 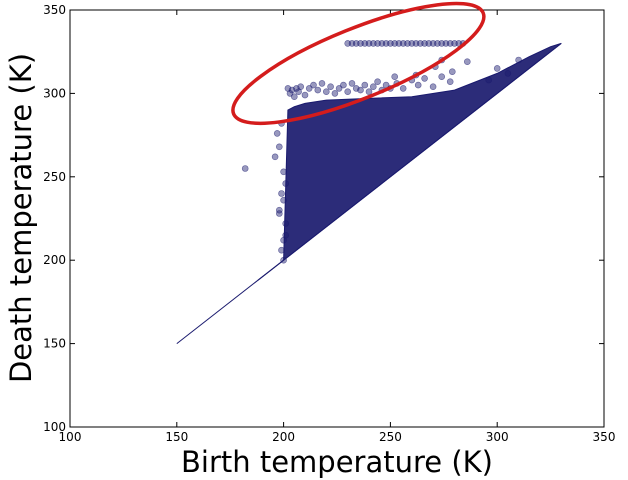 I want to click on y-tick-label: 200, so click(x=54, y=260).